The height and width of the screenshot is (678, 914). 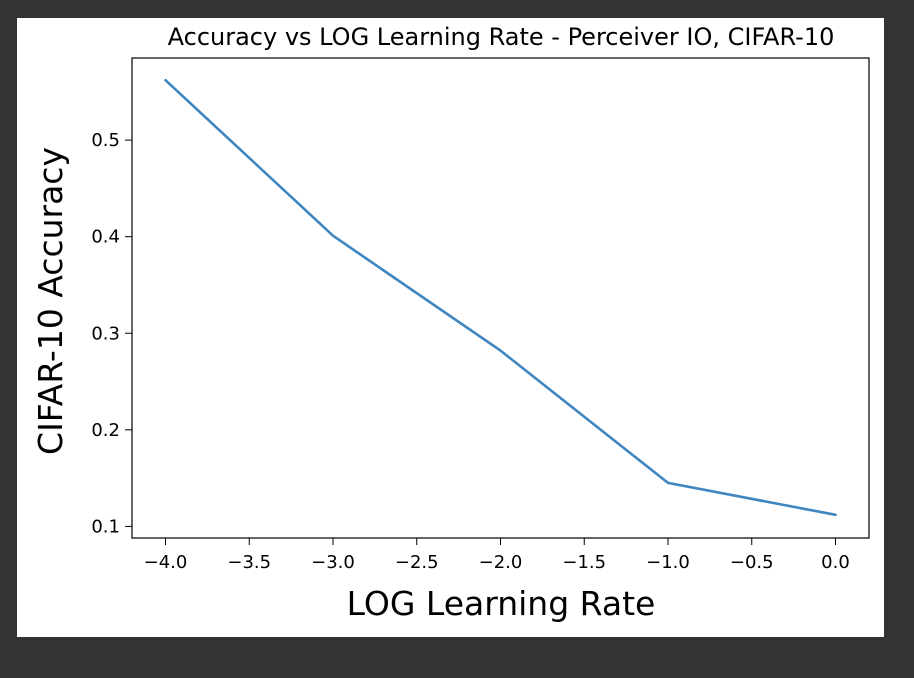 I want to click on x-tick-label: −2.5, so click(x=417, y=562).